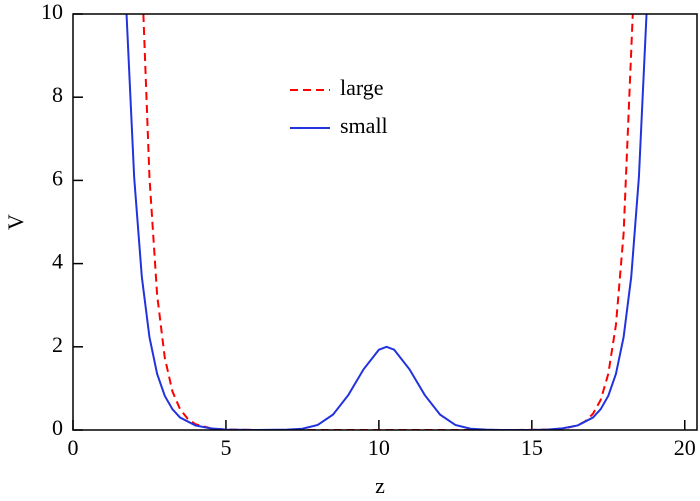  What do you see at coordinates (685, 447) in the screenshot?
I see `x-tick-label: 20` at bounding box center [685, 447].